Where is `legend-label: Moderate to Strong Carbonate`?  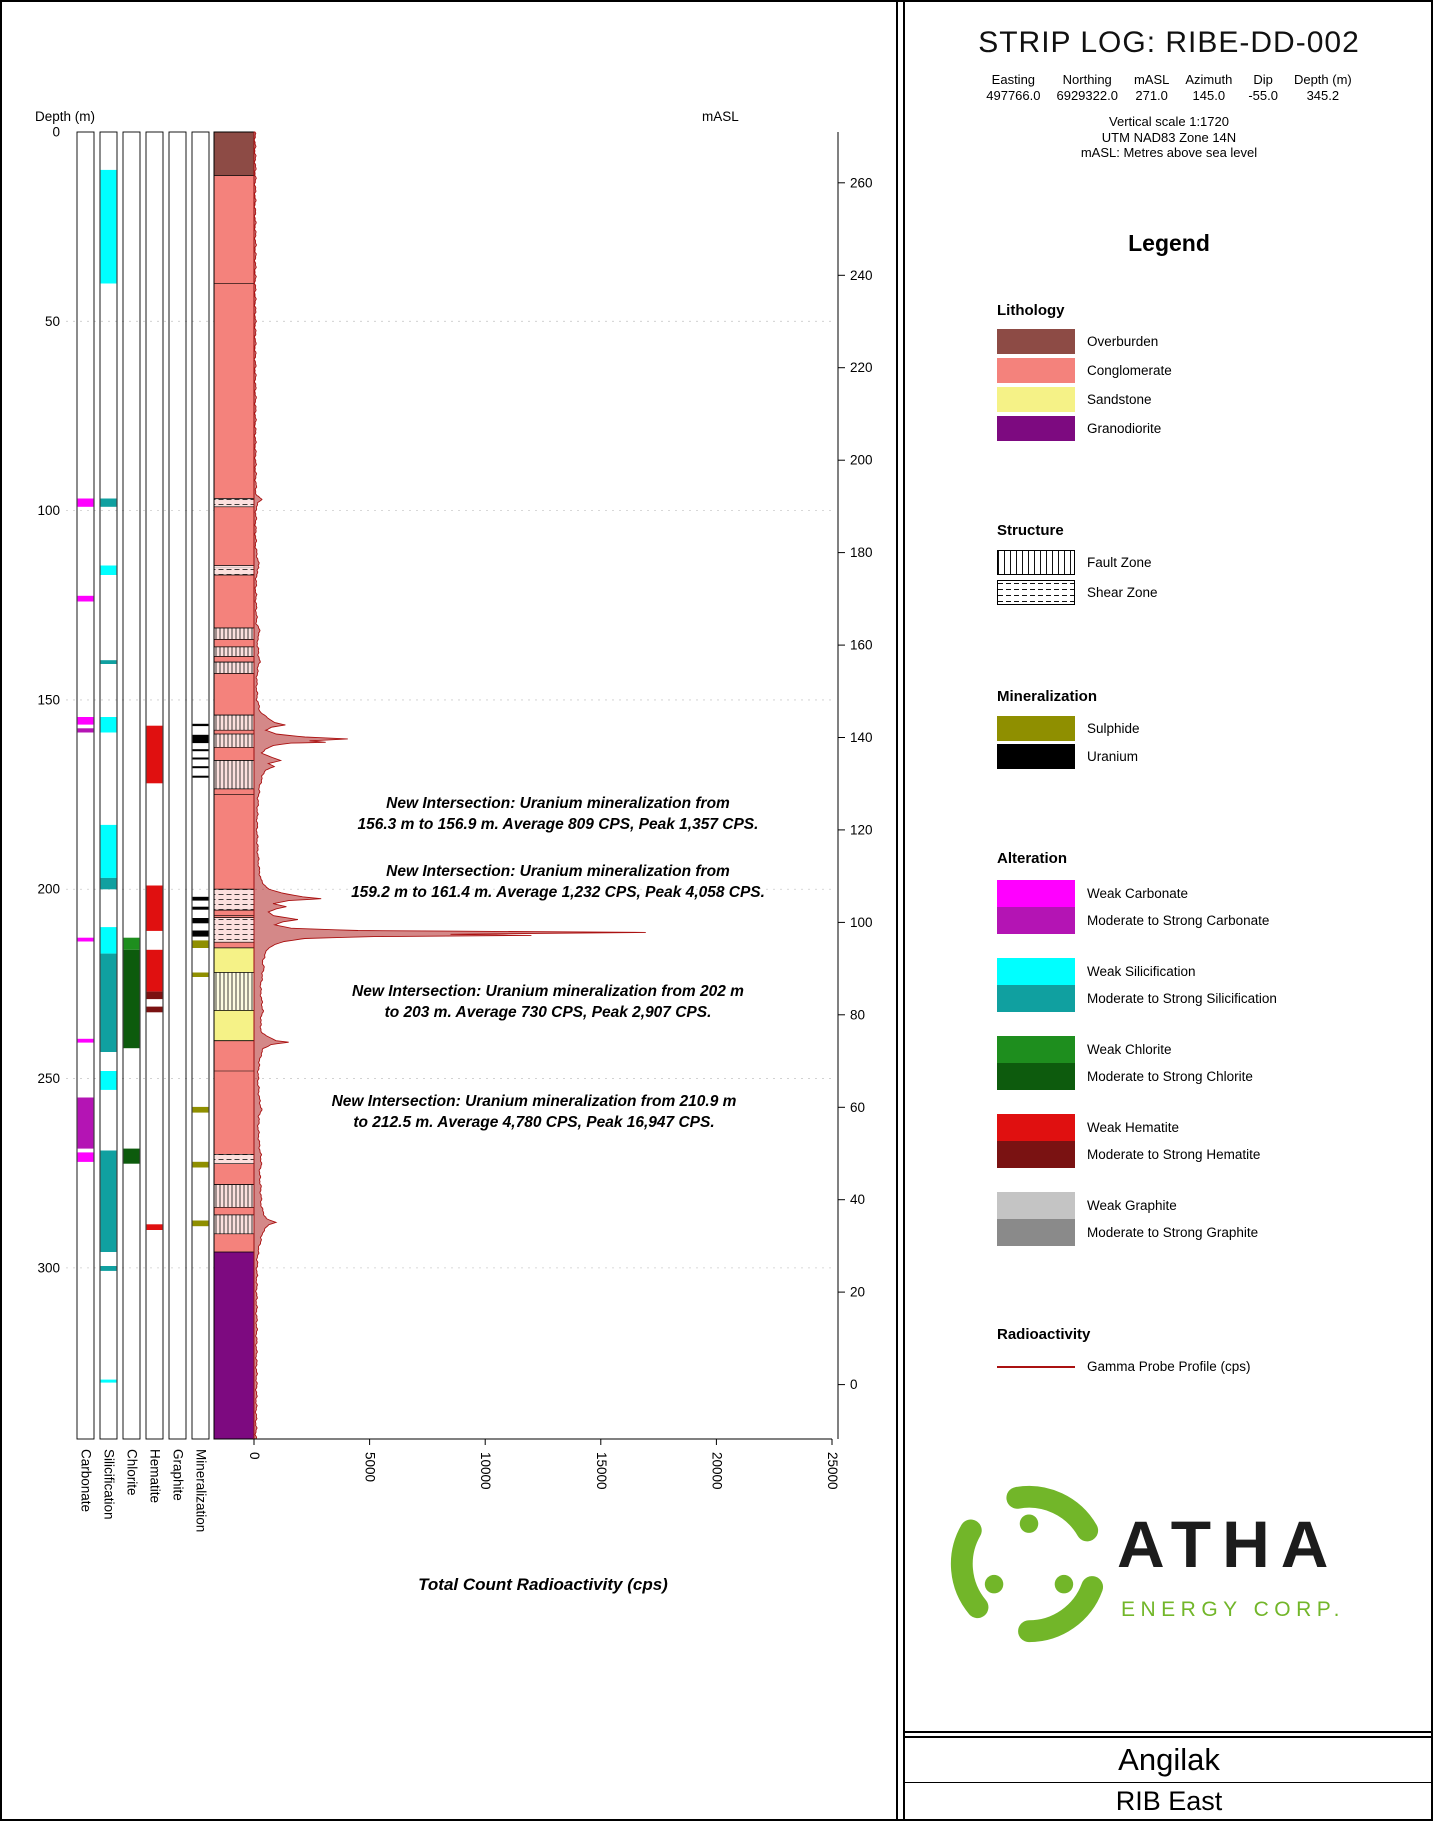 legend-label: Moderate to Strong Carbonate is located at coordinates (1178, 920).